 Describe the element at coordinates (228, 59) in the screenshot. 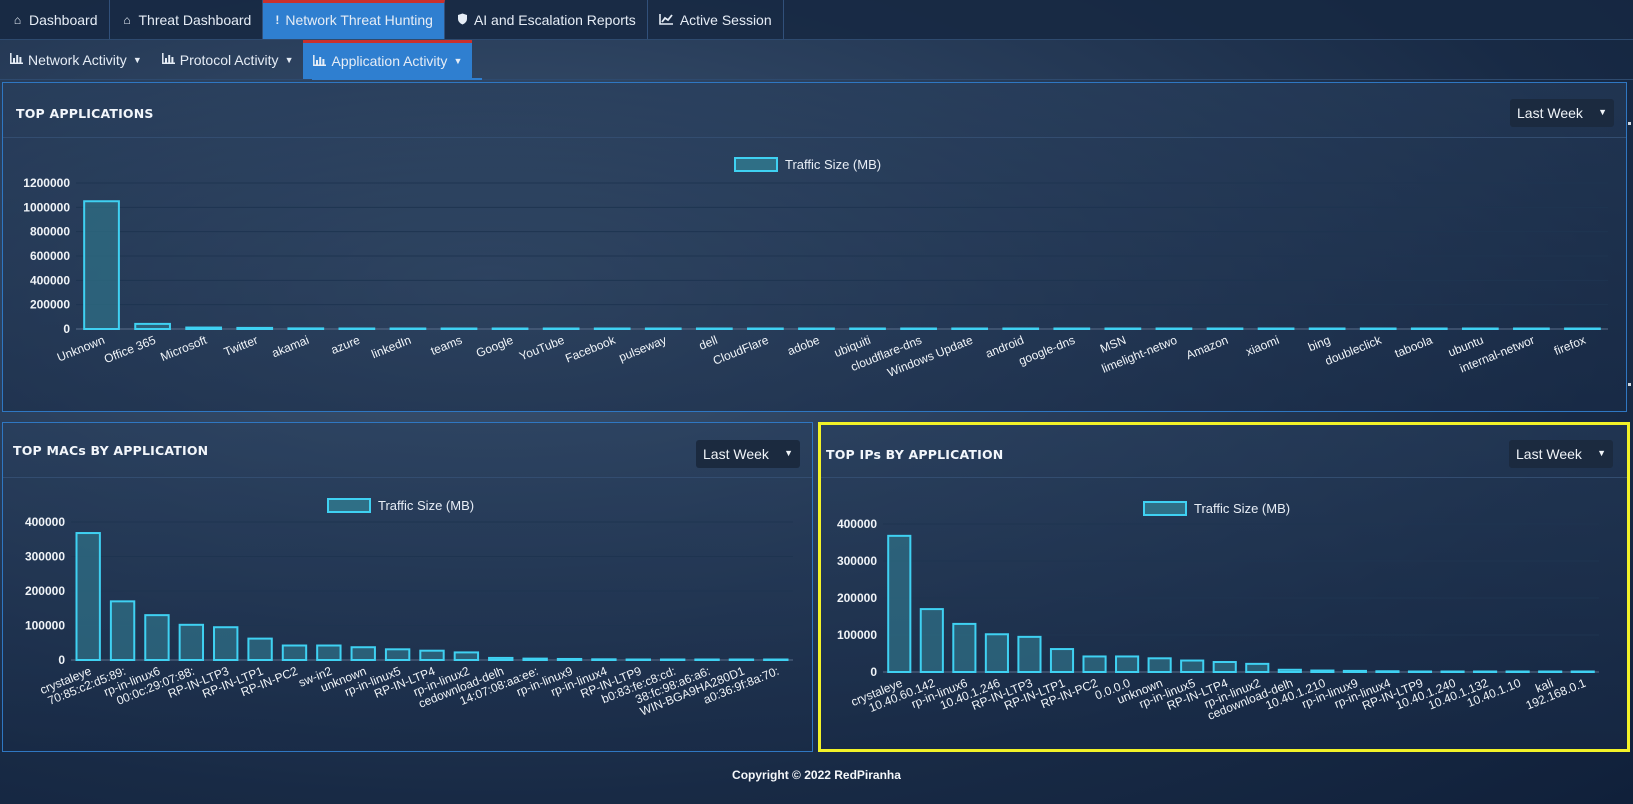

I see `subtab-protocol-activity: Protocol Activity ▼` at that location.